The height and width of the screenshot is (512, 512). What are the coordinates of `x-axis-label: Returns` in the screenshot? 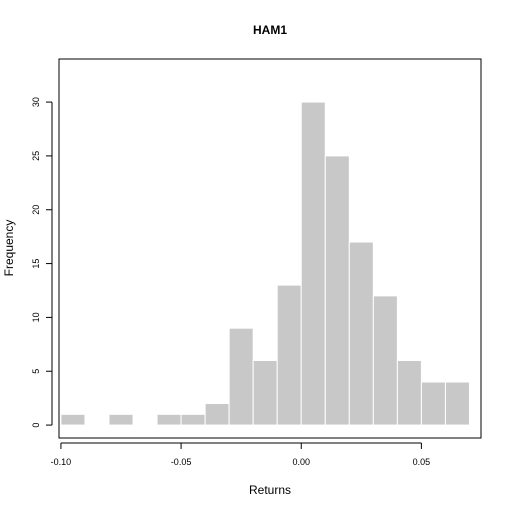 It's located at (270, 490).